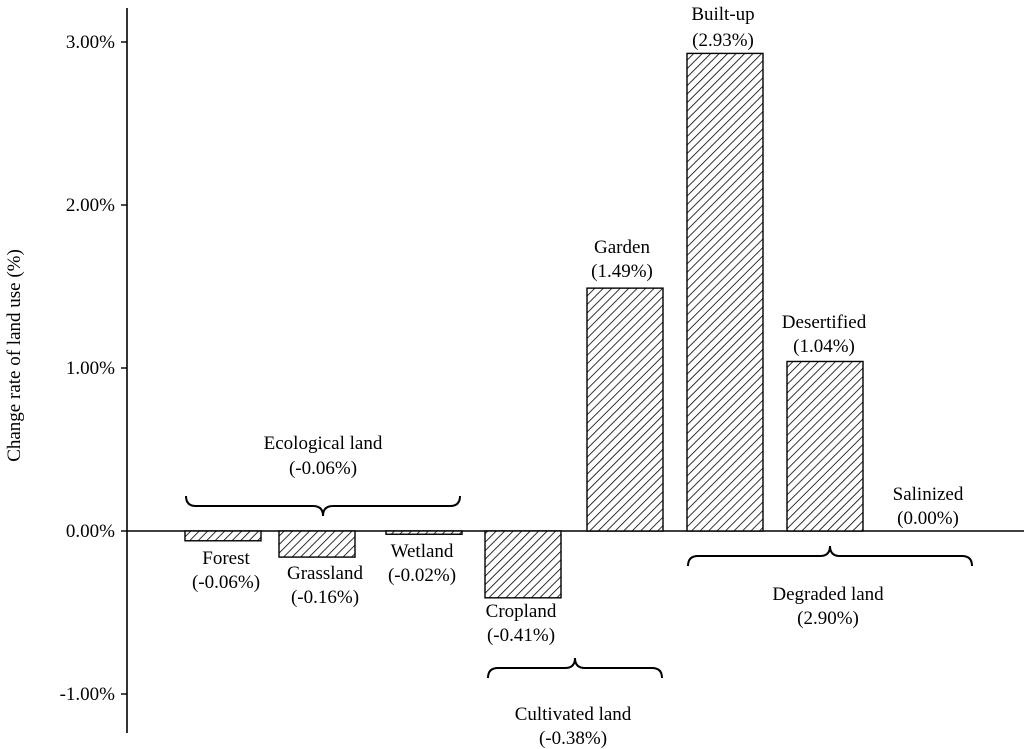 The width and height of the screenshot is (1028, 749). What do you see at coordinates (325, 597) in the screenshot?
I see `value-label-grassland: (-0.16%)` at bounding box center [325, 597].